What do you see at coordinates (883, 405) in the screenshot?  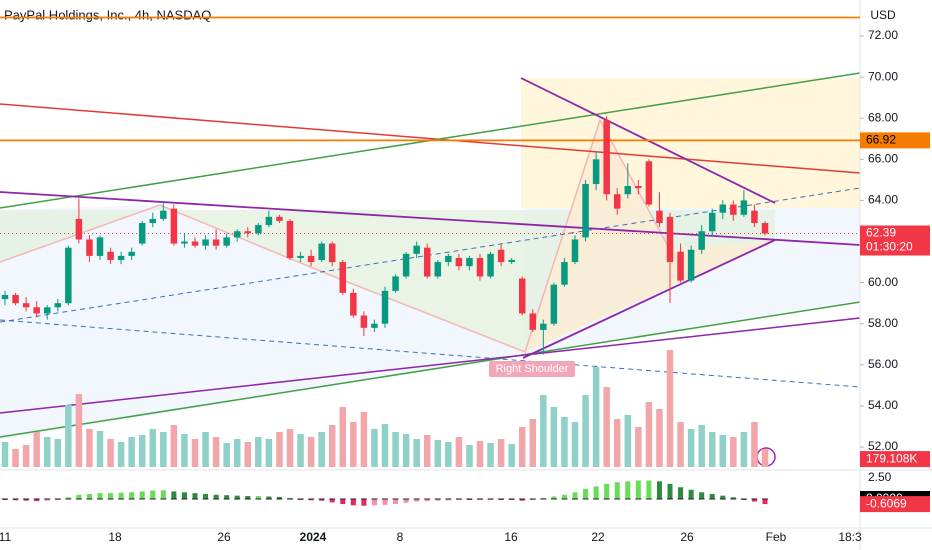 I see `y-tick-label: 54.00` at bounding box center [883, 405].